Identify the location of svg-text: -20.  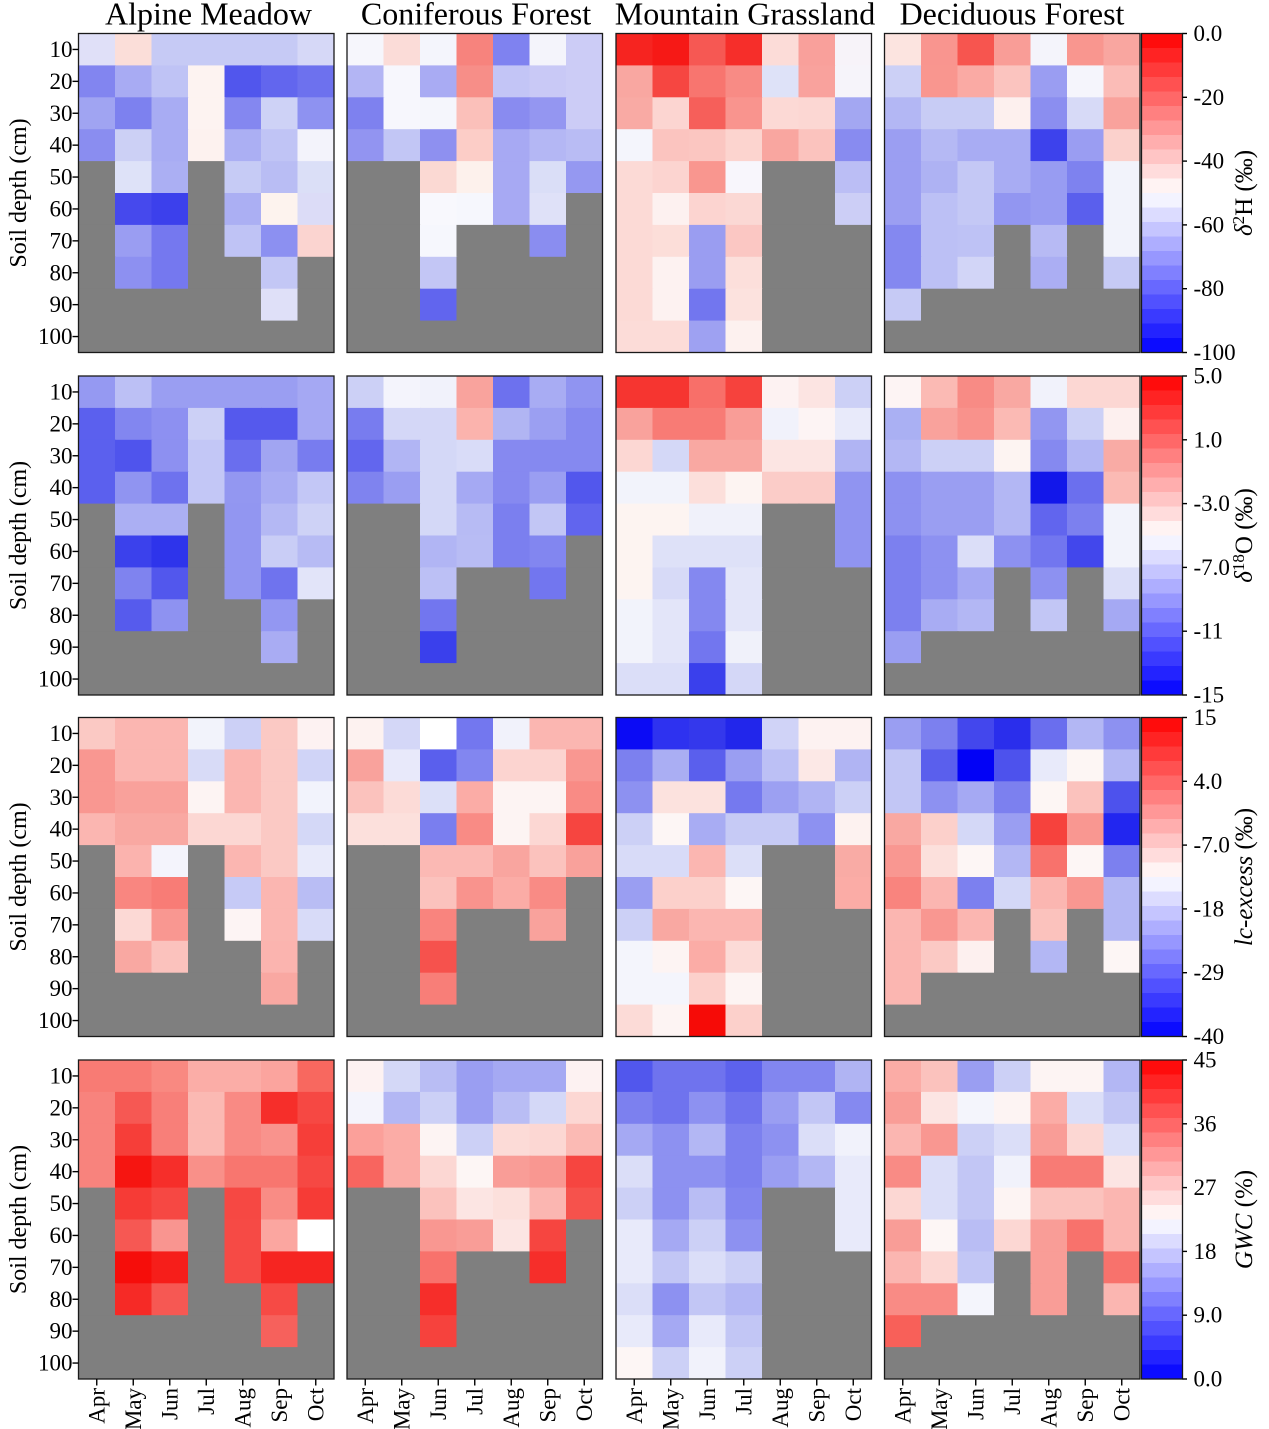
(1209, 97).